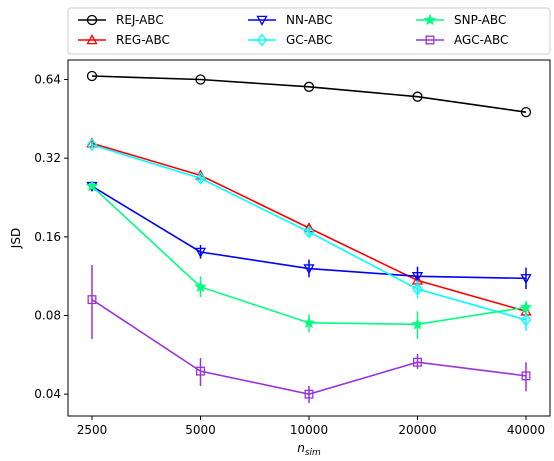  I want to click on x-tick-label: 40000, so click(526, 430).